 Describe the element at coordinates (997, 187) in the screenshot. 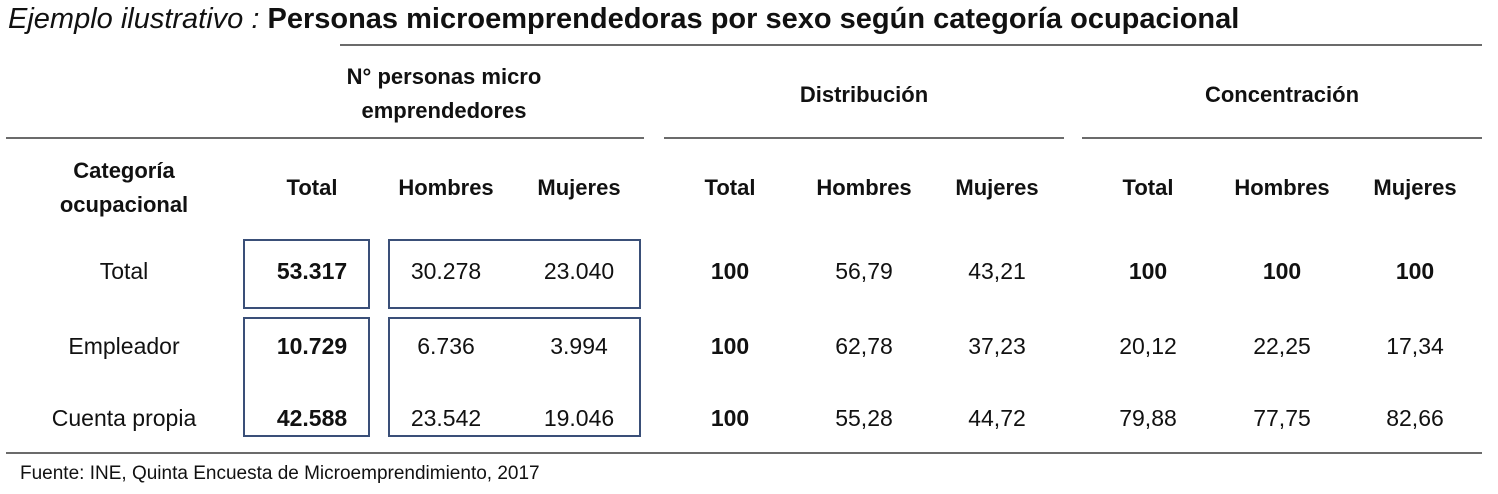

I see `column-header-dist-mujeres: Mujeres` at that location.